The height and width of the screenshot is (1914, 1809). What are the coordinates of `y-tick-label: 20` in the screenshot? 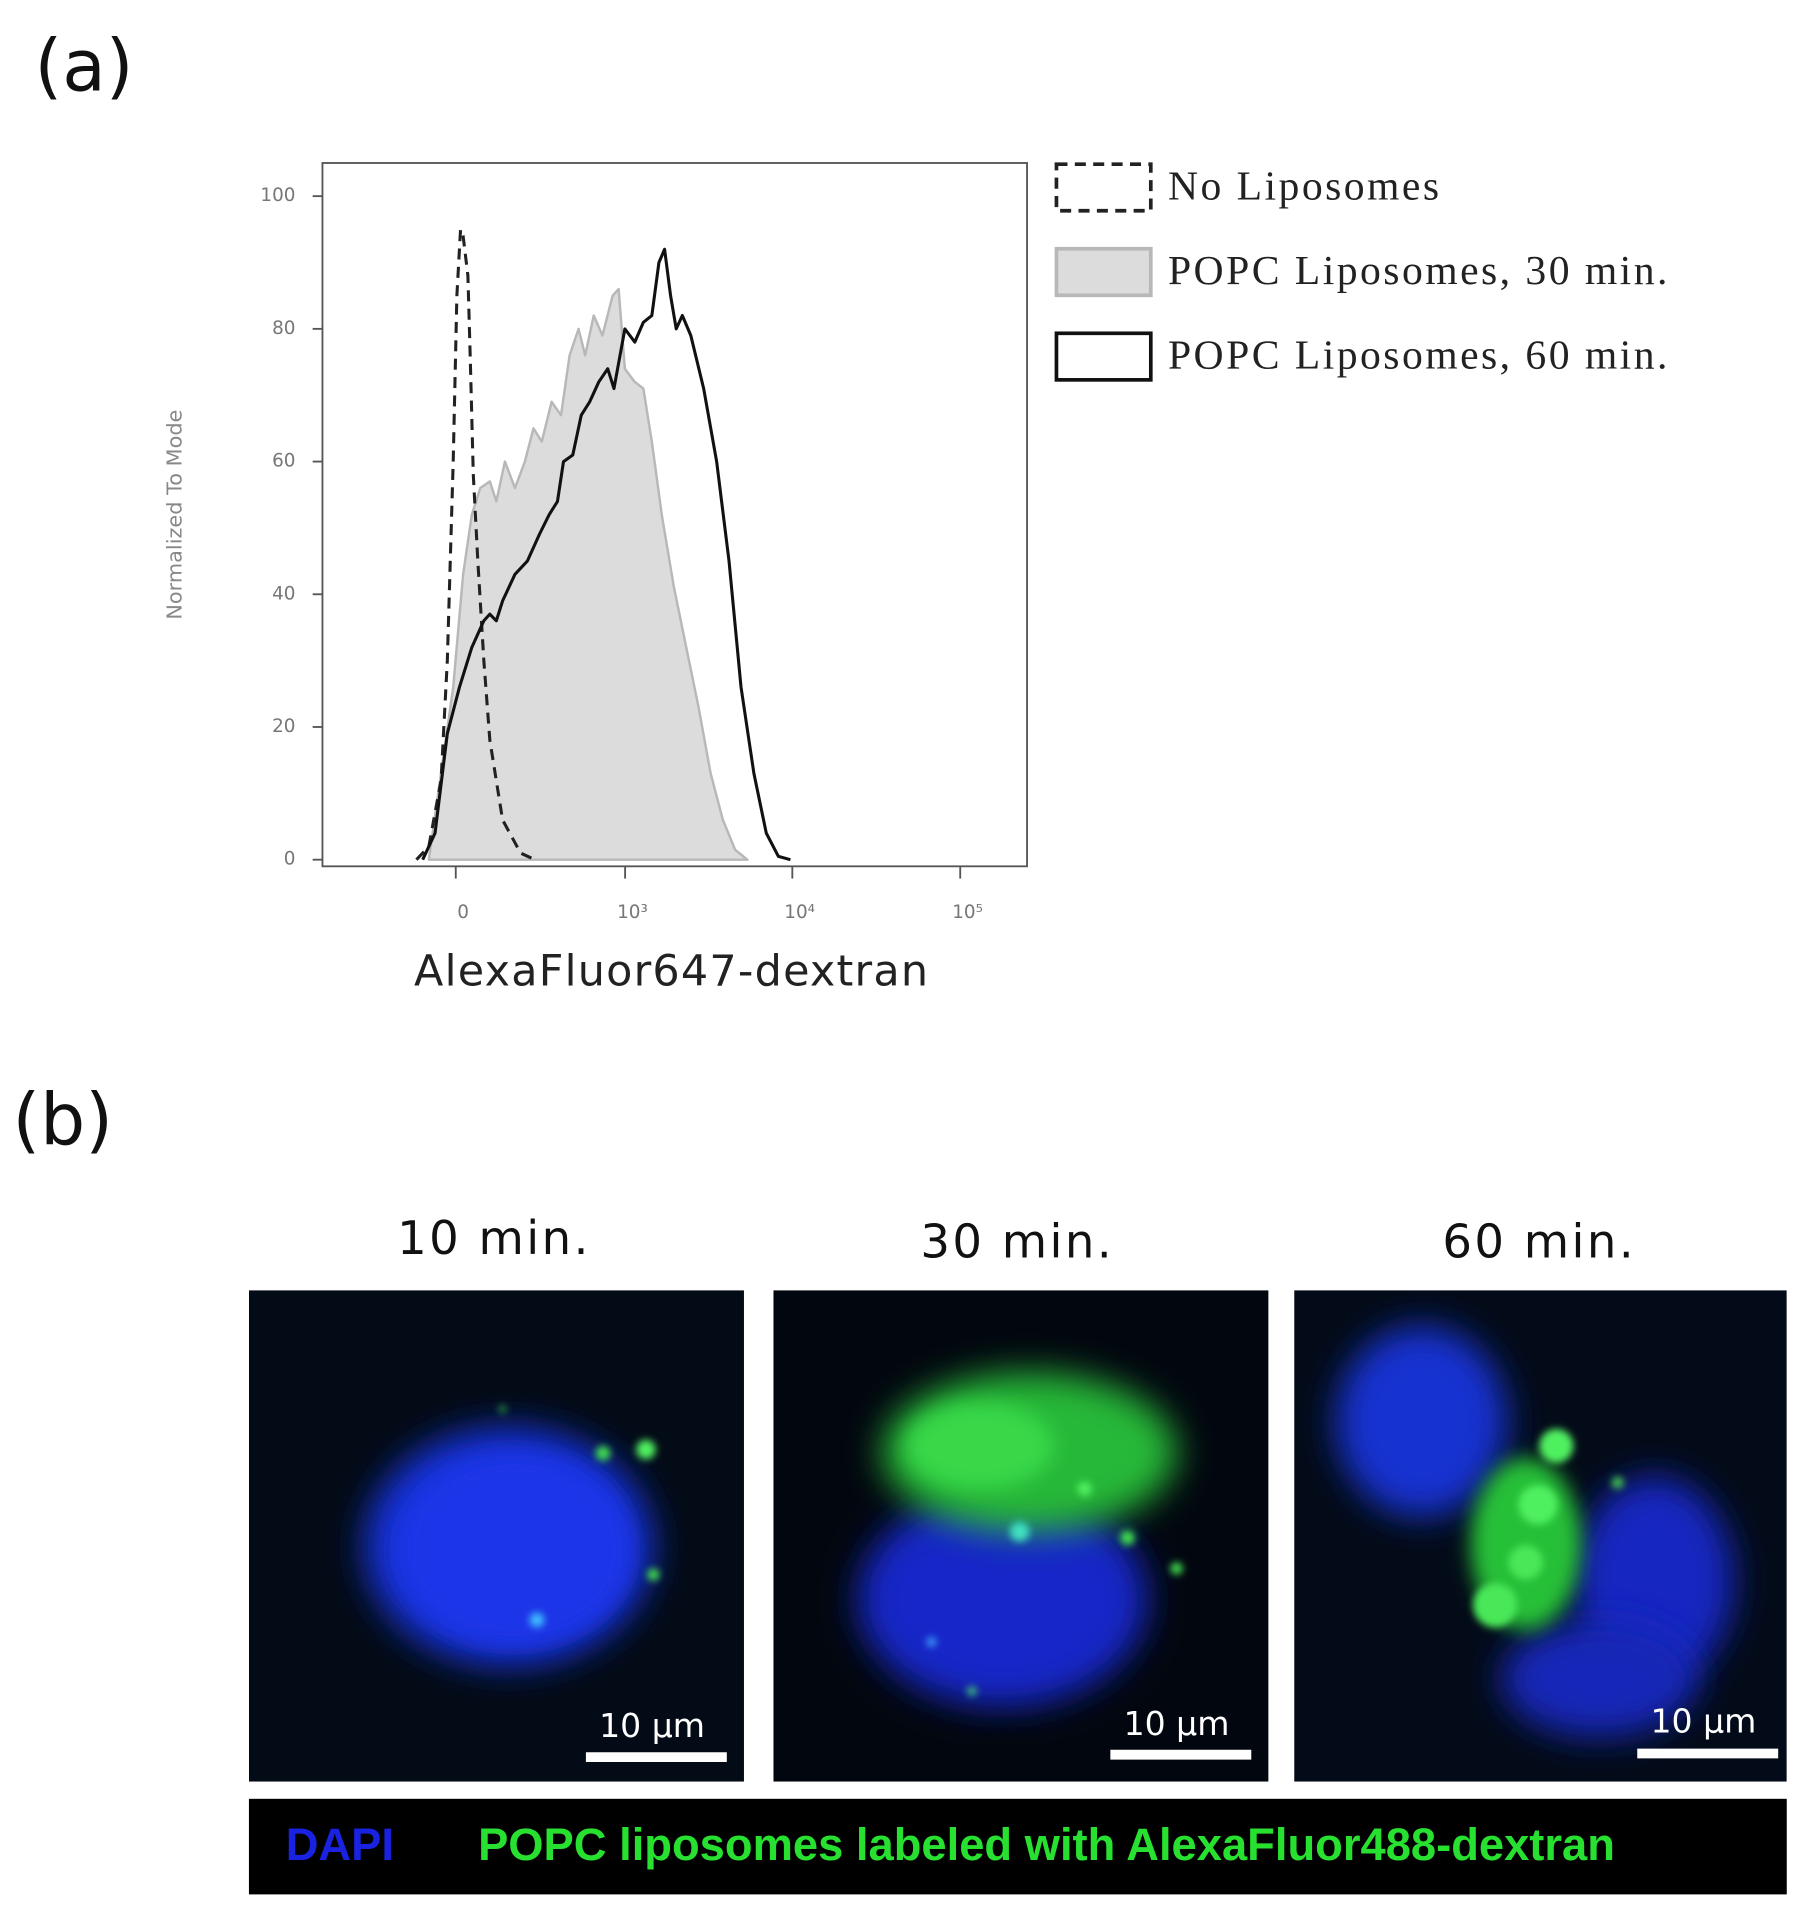 It's located at (283, 726).